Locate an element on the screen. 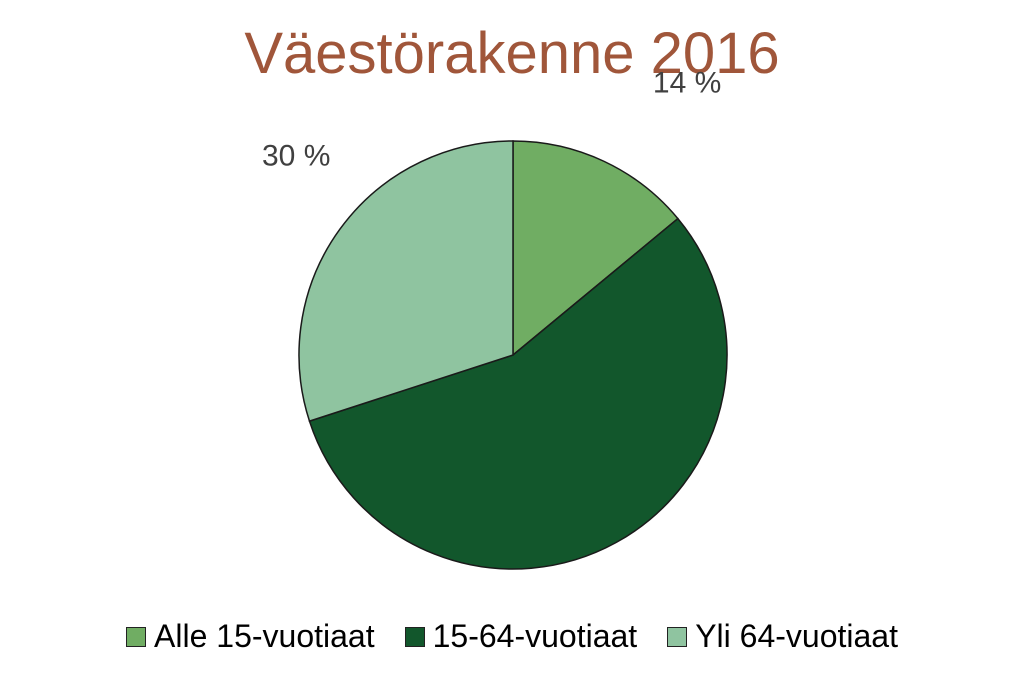  legend-item-yli-64: Yli 64-vuotiaat is located at coordinates (782, 636).